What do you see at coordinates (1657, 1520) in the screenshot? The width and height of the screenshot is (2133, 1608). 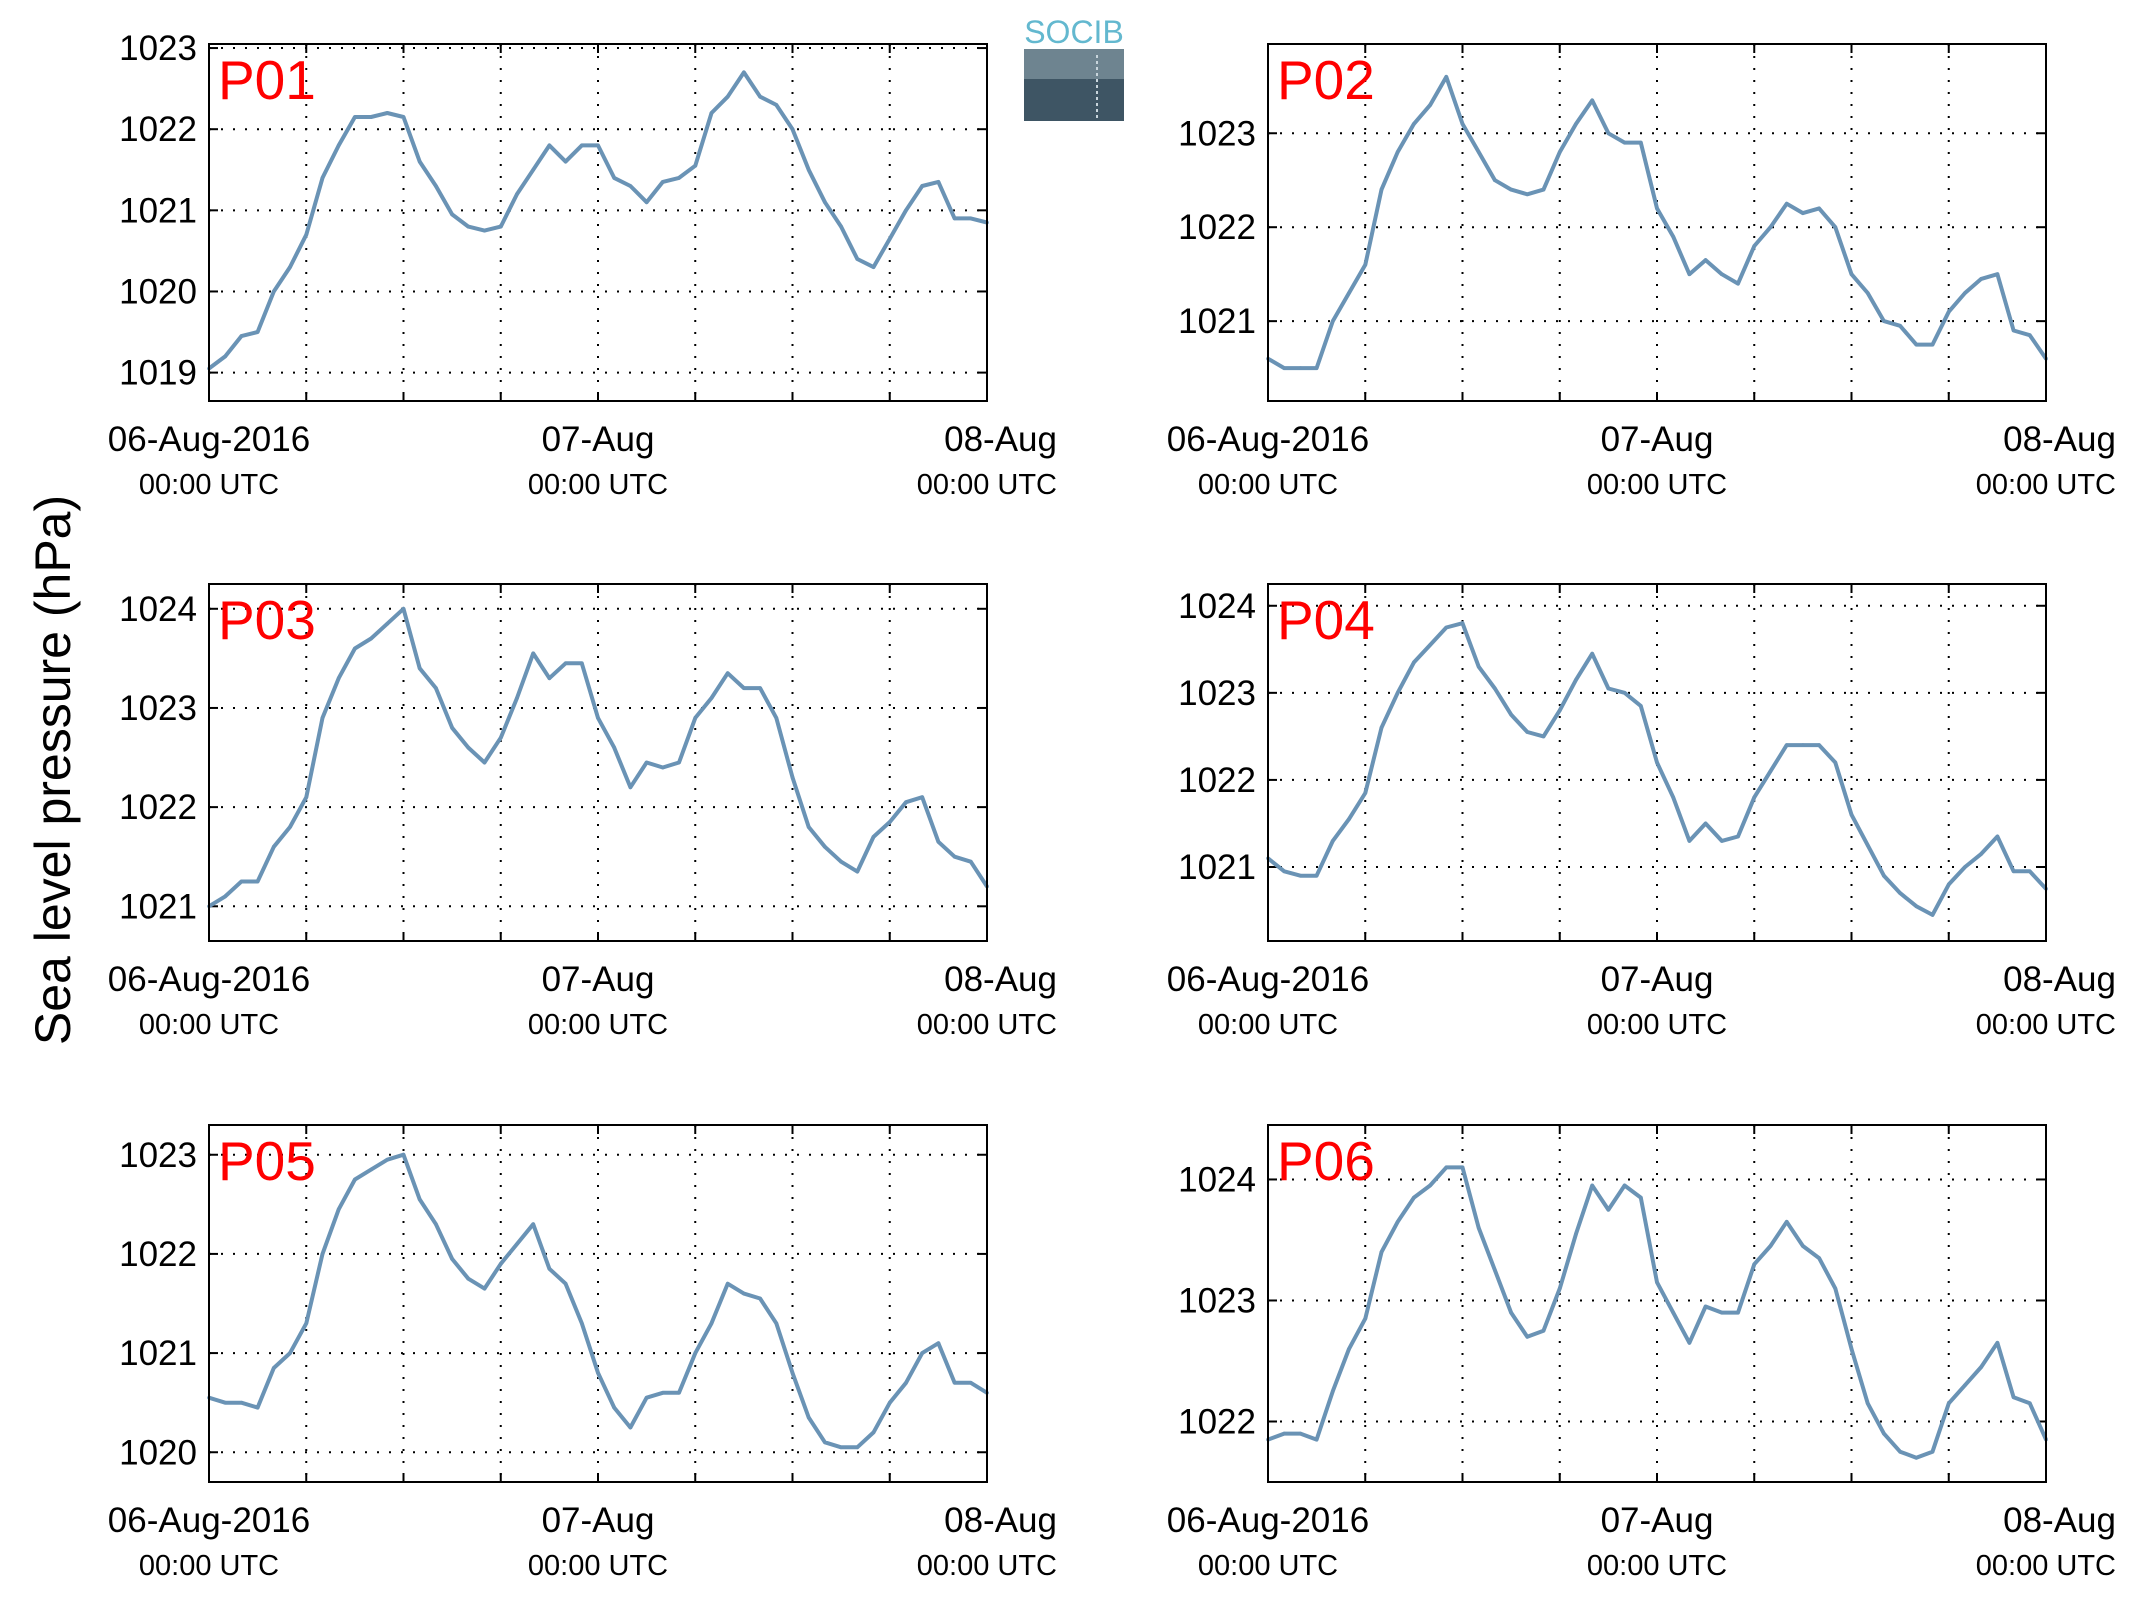 I see `x-tick-label: 07-Aug` at bounding box center [1657, 1520].